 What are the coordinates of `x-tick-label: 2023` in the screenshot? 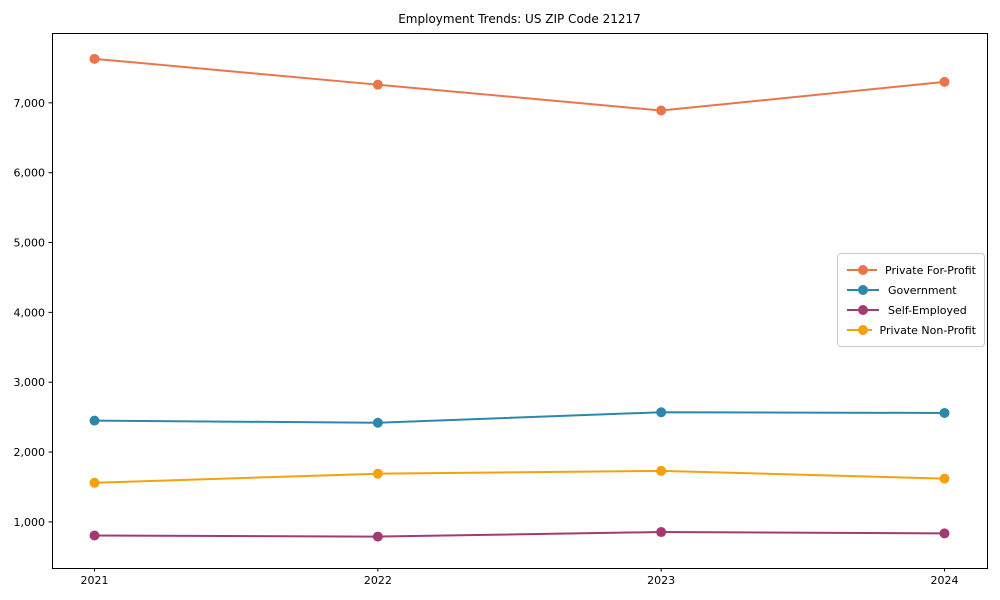 It's located at (661, 580).